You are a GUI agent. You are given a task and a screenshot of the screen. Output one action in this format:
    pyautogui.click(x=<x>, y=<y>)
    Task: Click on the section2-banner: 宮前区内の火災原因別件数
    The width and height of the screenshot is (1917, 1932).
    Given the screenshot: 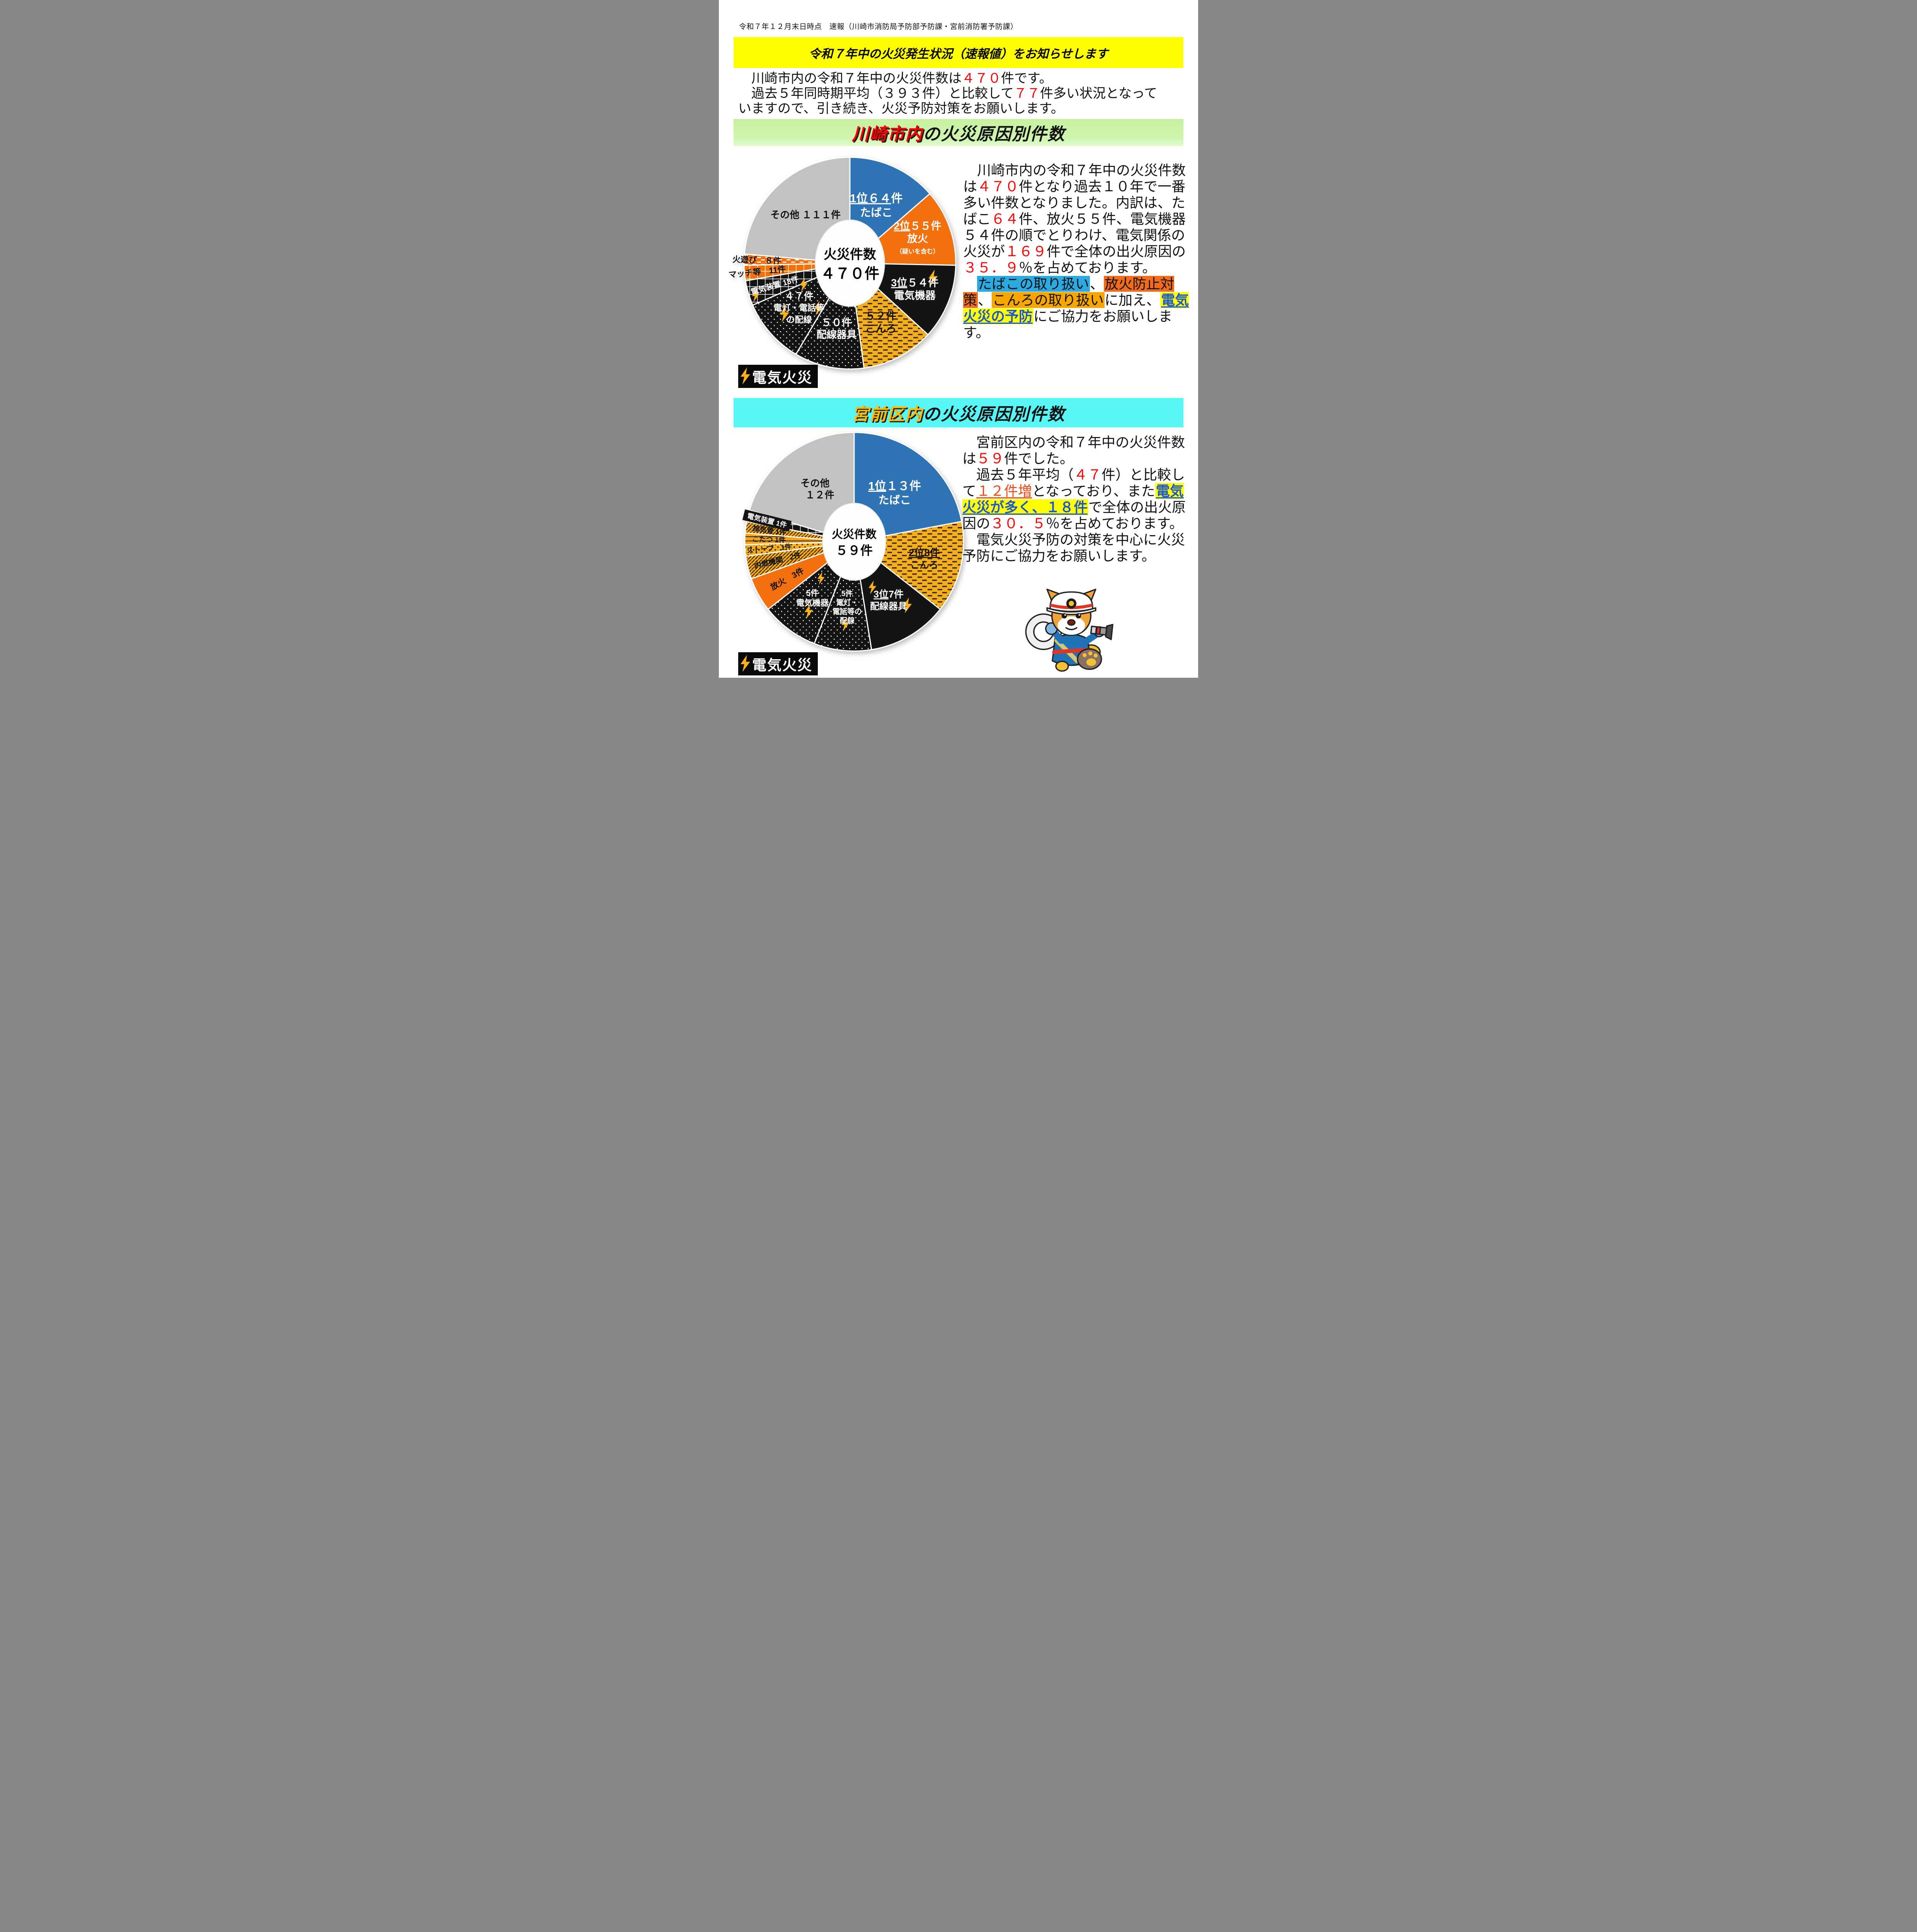 What is the action you would take?
    pyautogui.click(x=958, y=413)
    